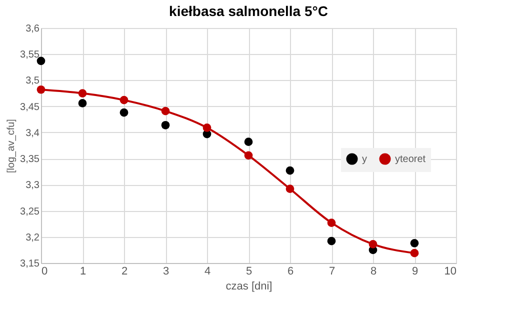 The width and height of the screenshot is (505, 334). I want to click on y-tick-label: 3,55, so click(30, 55).